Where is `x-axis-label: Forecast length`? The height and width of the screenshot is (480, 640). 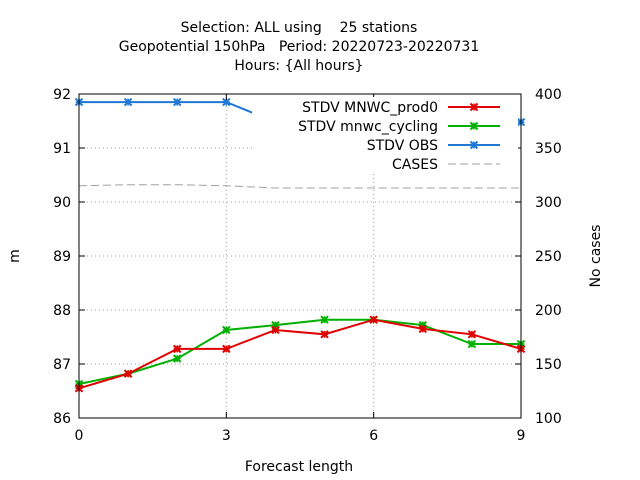
x-axis-label: Forecast length is located at coordinates (299, 467).